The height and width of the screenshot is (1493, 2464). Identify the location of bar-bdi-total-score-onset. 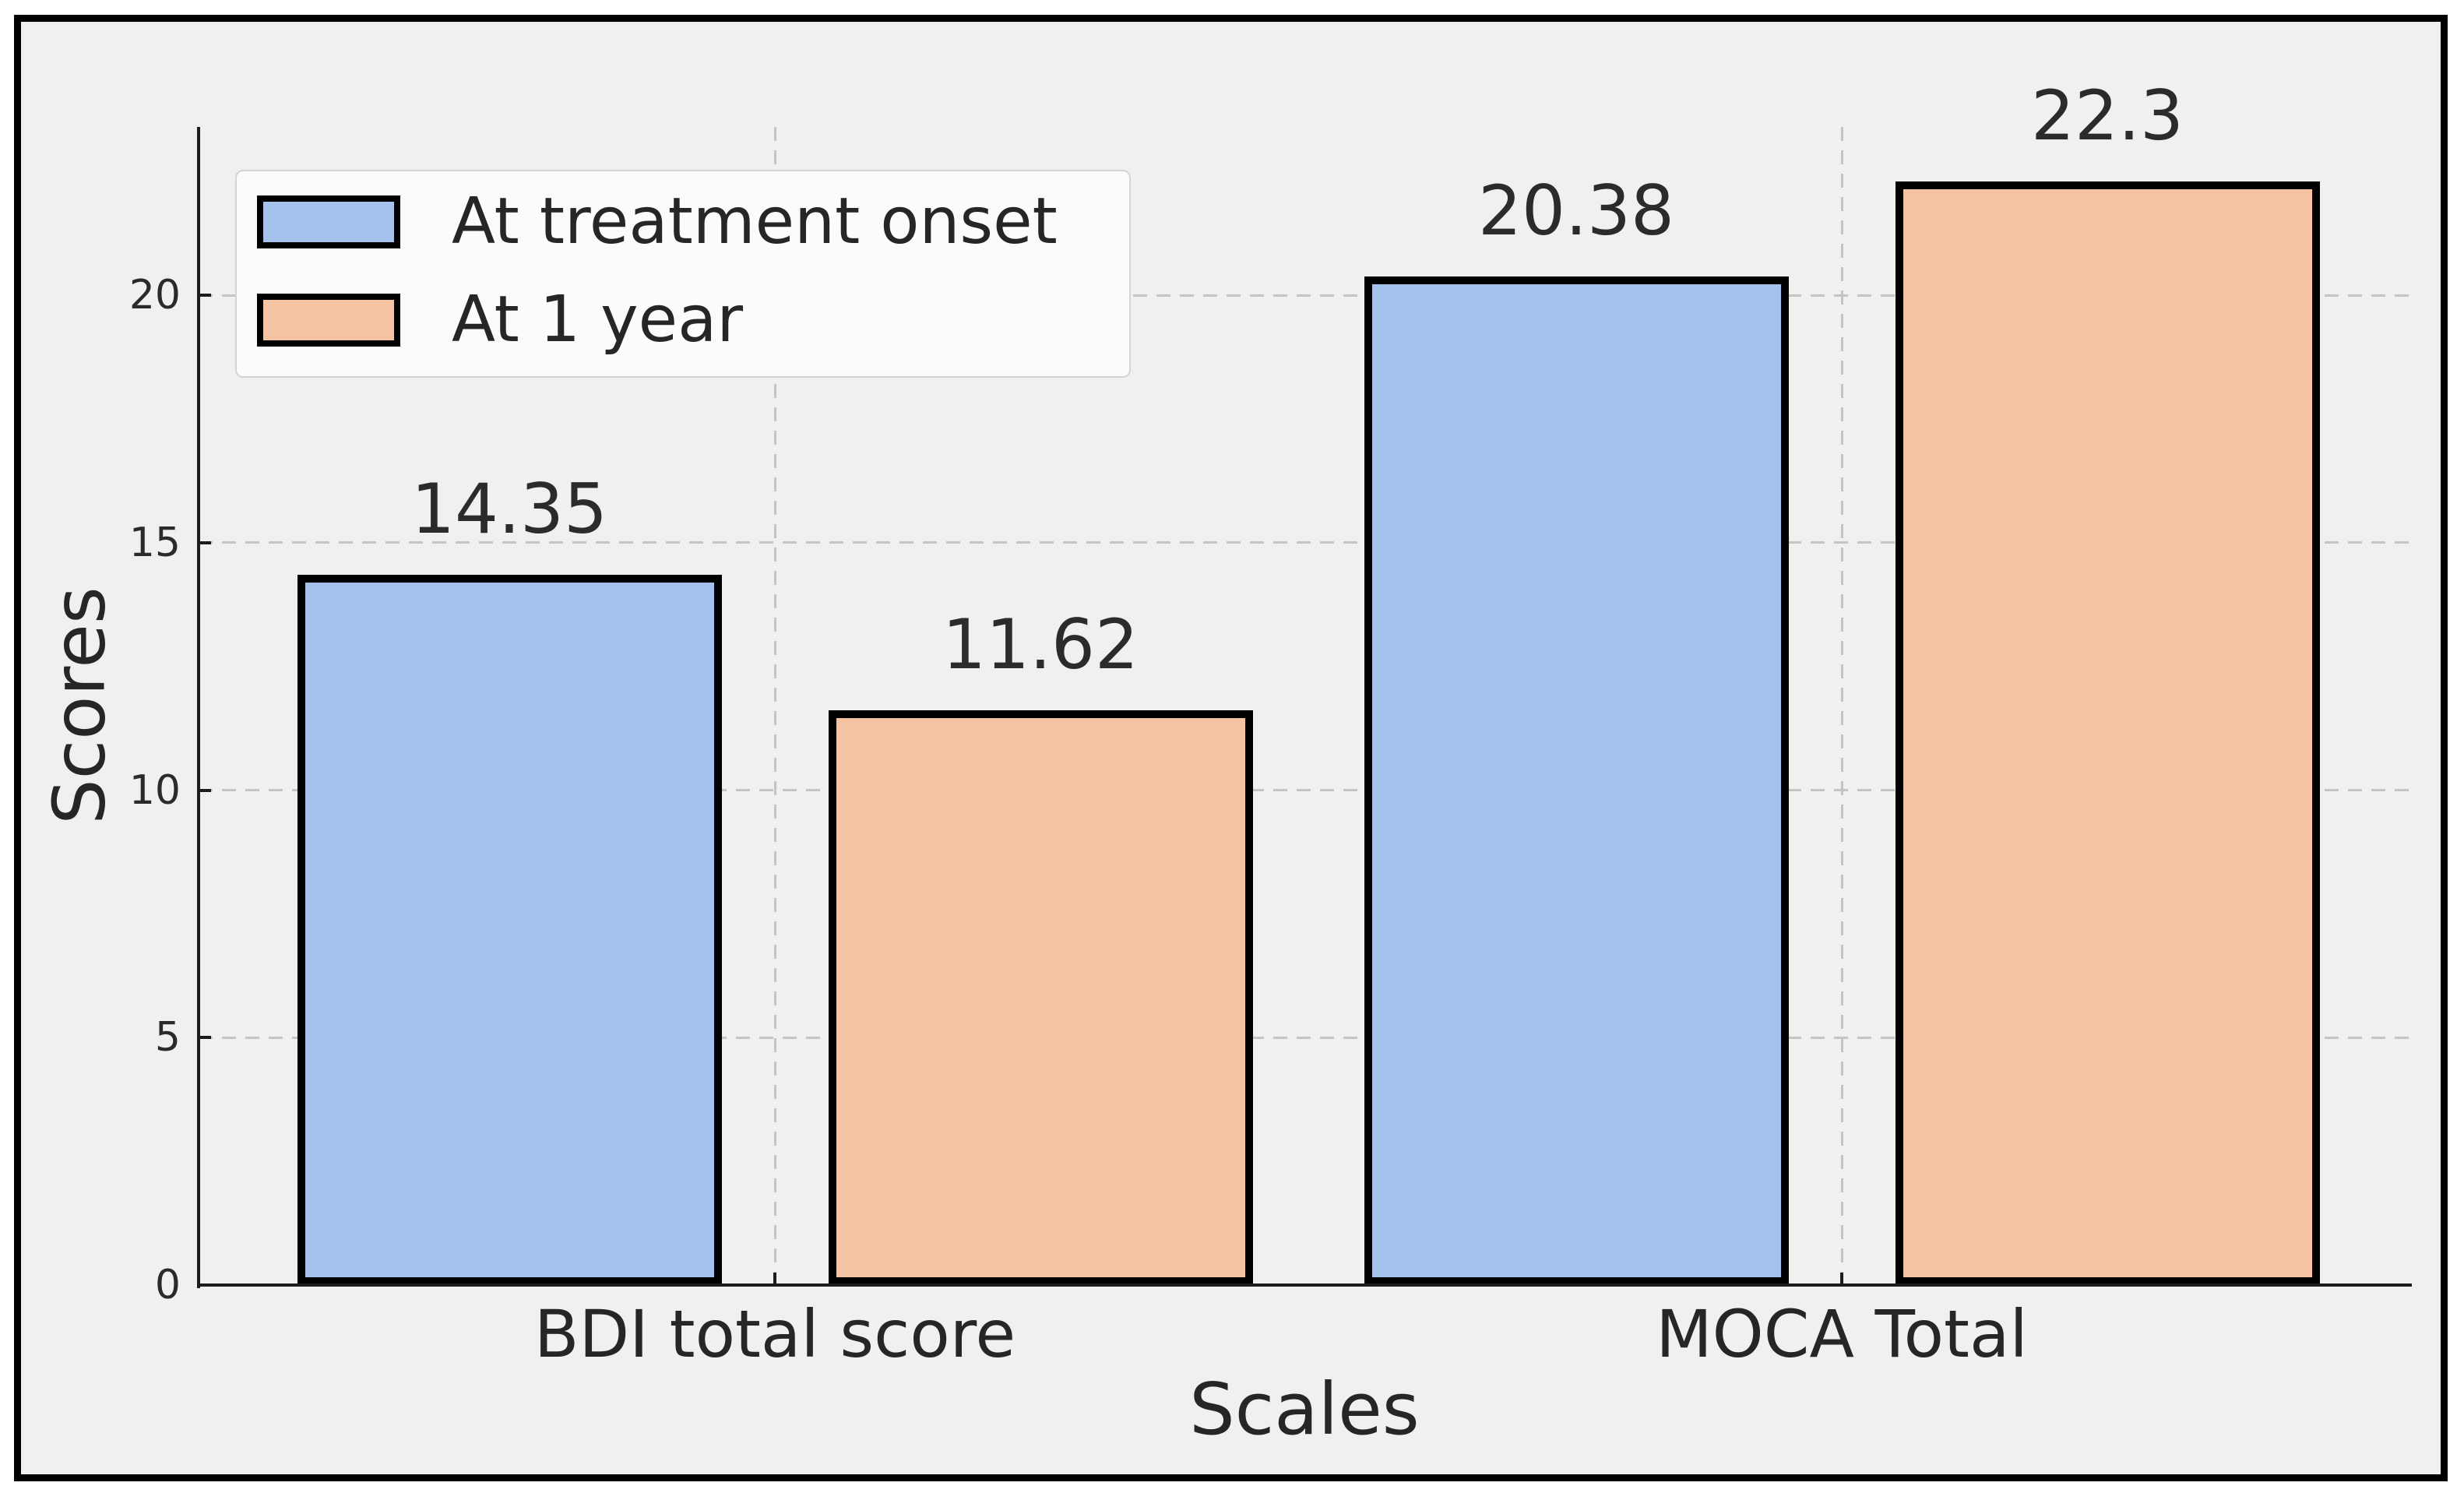
(510, 930).